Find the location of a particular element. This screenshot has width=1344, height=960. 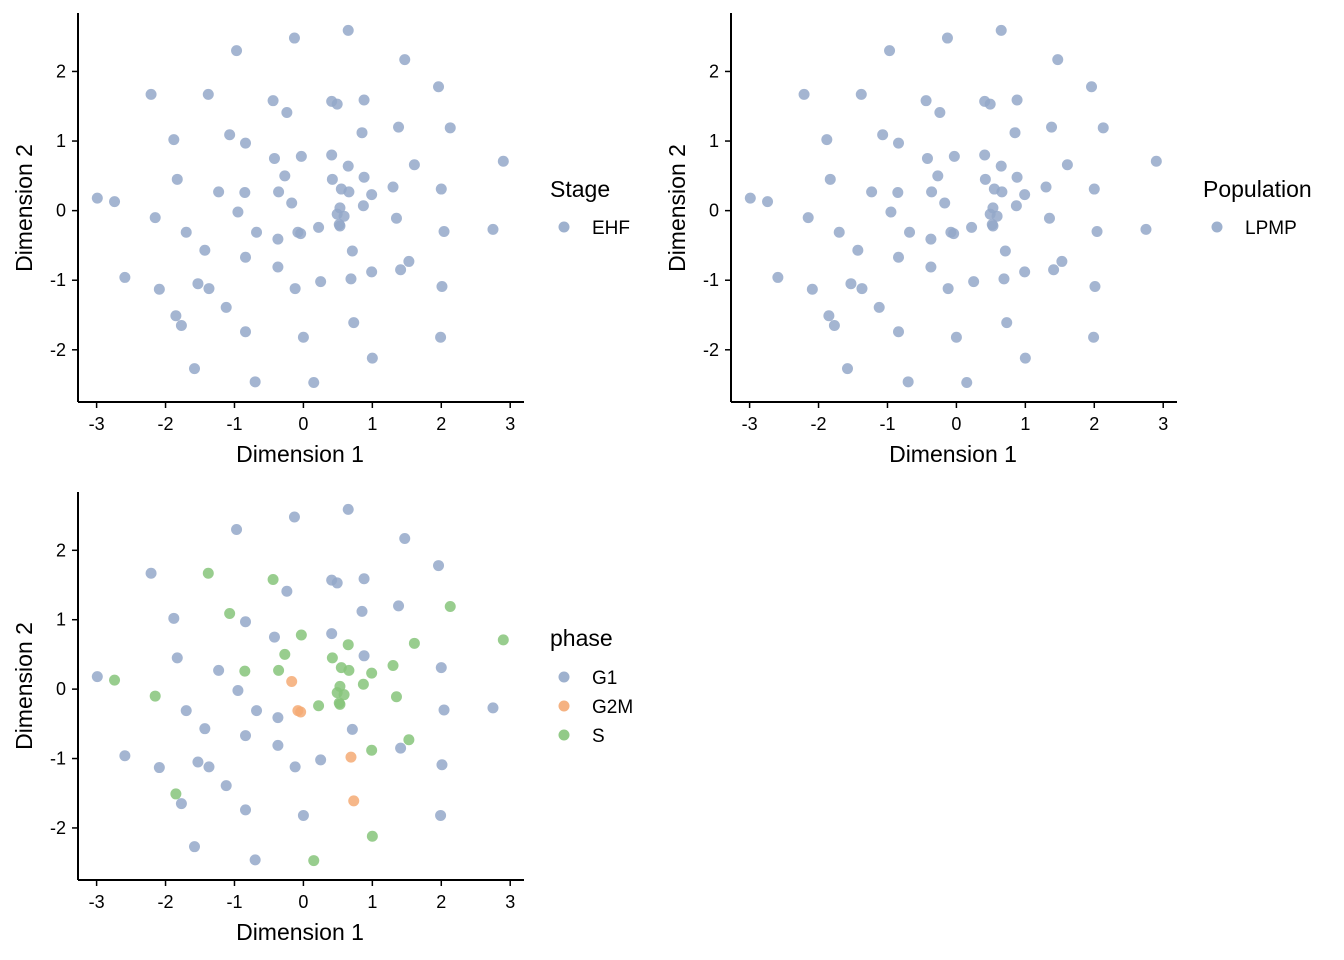

legend-title: phase is located at coordinates (581, 638).